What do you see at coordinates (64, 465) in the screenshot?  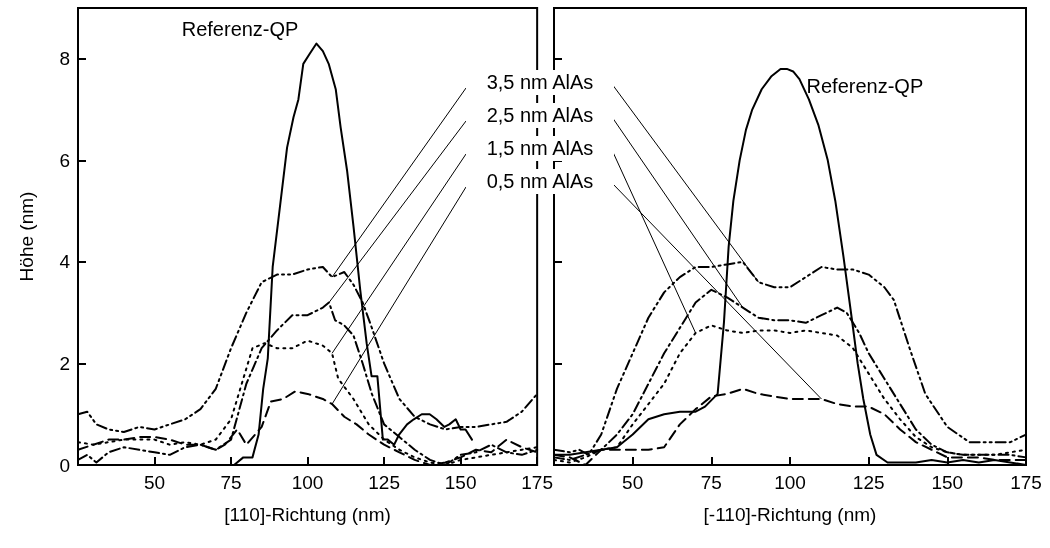 I see `y-tick-label: 0` at bounding box center [64, 465].